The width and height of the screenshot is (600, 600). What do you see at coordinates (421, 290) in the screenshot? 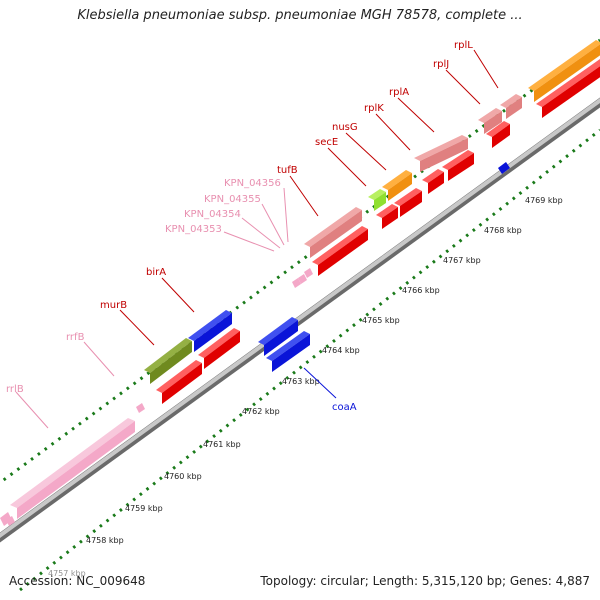
I see `scale-label: 4766 kbp` at bounding box center [421, 290].